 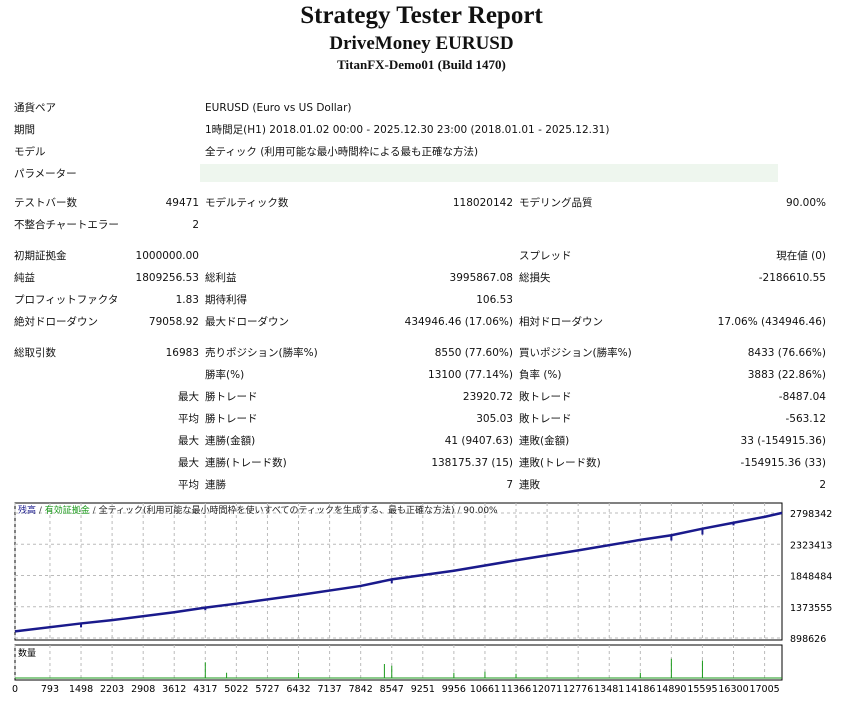 What do you see at coordinates (225, 375) in the screenshot?
I see `stat-label: 勝率(%)` at bounding box center [225, 375].